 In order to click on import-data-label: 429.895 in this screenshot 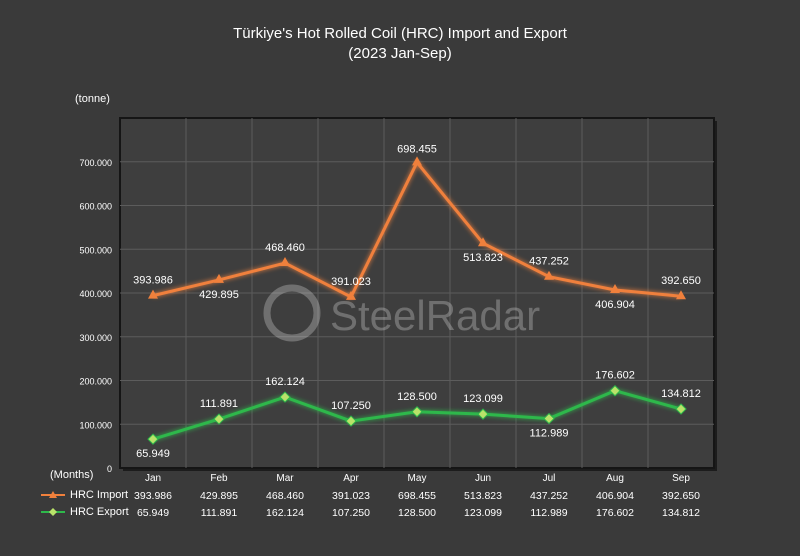, I will do `click(219, 295)`.